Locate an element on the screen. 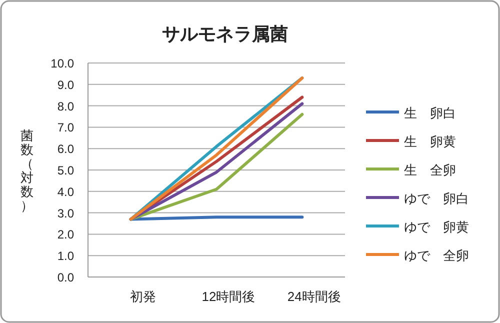  legend-label: 生 全卵 is located at coordinates (430, 170).